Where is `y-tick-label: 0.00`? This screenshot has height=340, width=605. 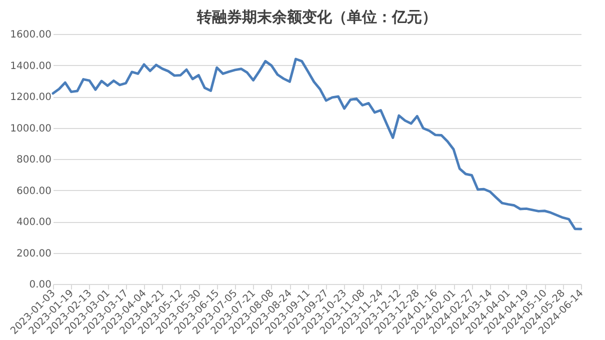 y-tick-label: 0.00 is located at coordinates (40, 285).